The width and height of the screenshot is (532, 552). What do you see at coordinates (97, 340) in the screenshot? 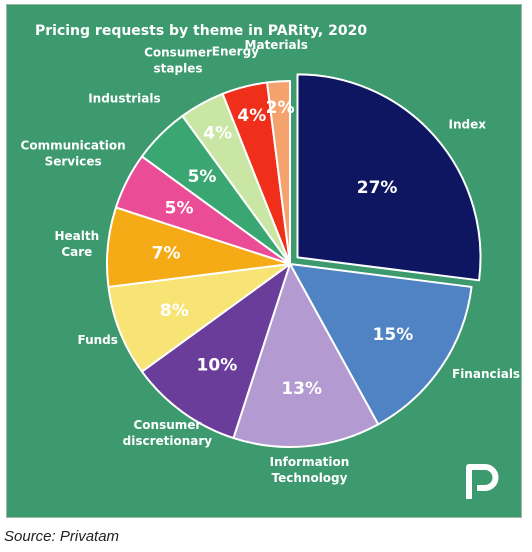
I see `category-label-funds: Funds` at bounding box center [97, 340].